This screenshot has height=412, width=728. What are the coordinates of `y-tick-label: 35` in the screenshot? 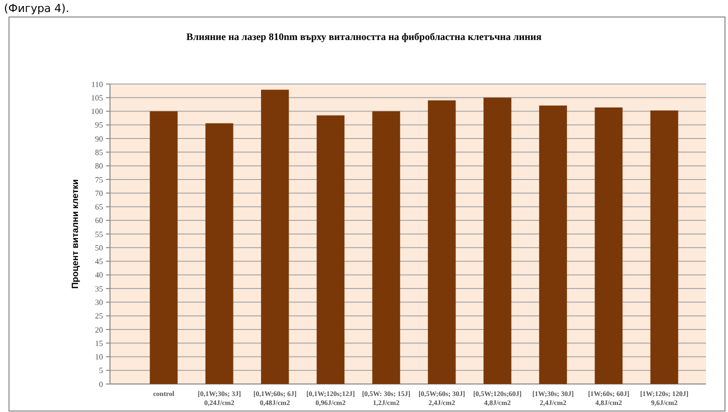 It's located at (99, 289).